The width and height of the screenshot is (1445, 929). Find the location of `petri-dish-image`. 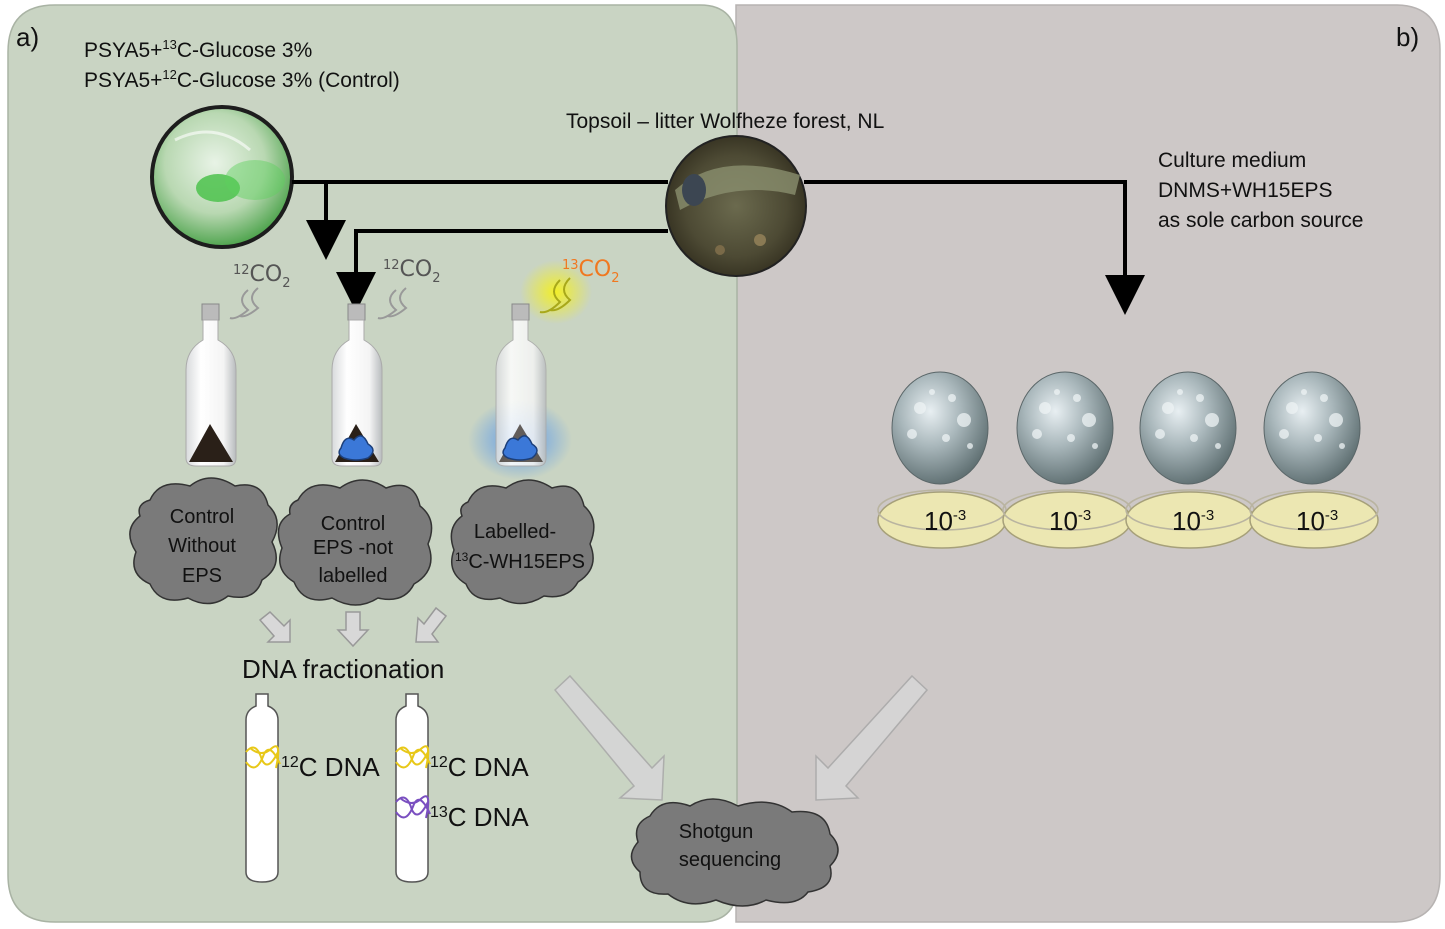

petri-dish-image is located at coordinates (222, 177).